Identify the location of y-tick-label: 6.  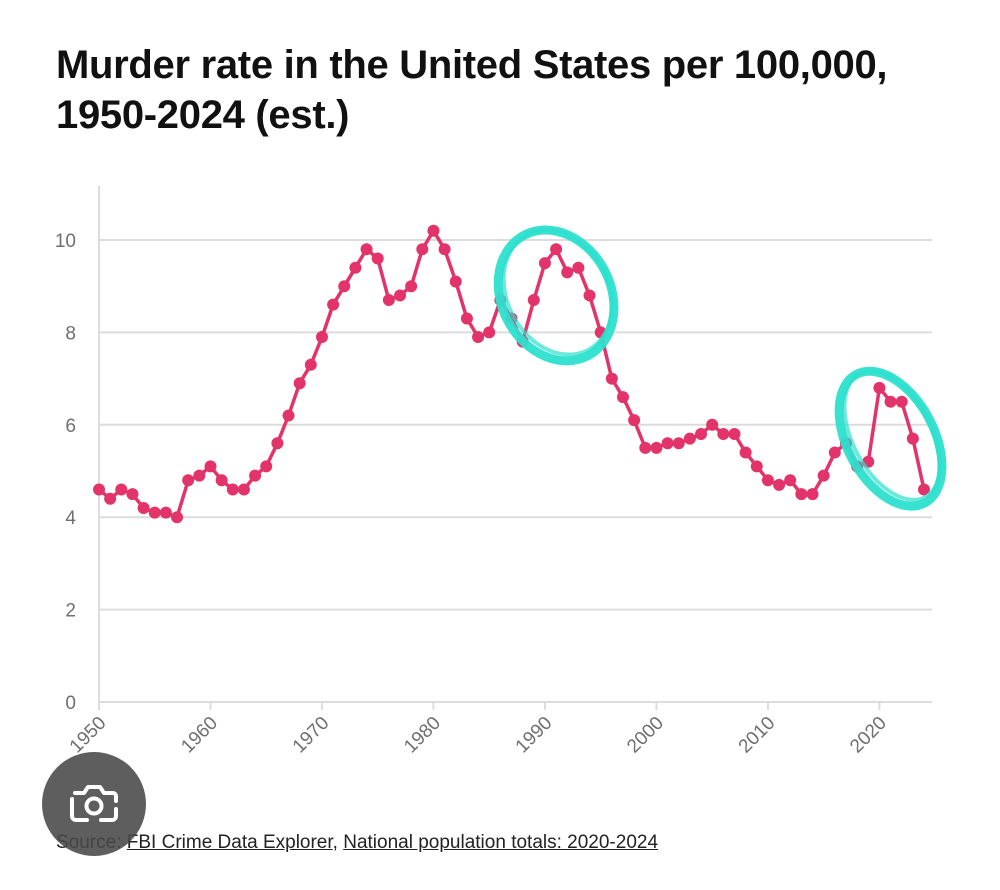
(70, 426).